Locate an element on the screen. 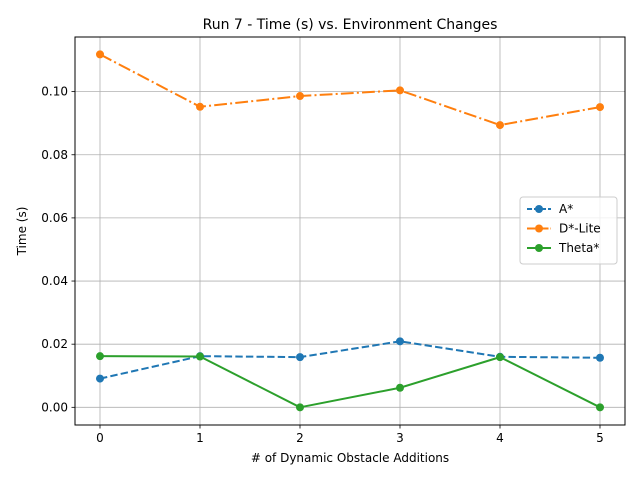 This screenshot has width=640, height=480. legend-label-d-lite: D*-Lite is located at coordinates (580, 229).